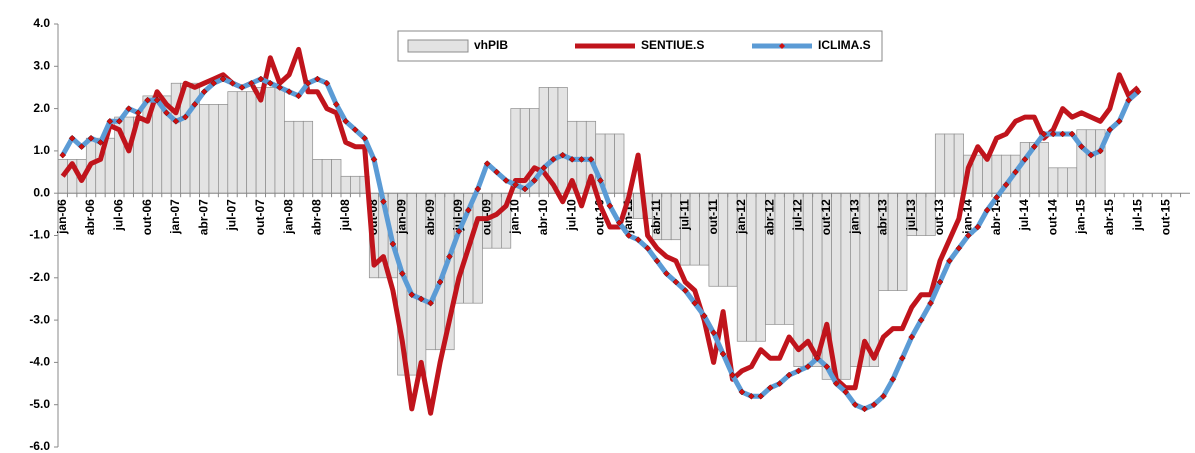 Image resolution: width=1195 pixels, height=453 pixels. Describe the element at coordinates (401, 217) in the screenshot. I see `x-tick-label: jan-09` at that location.